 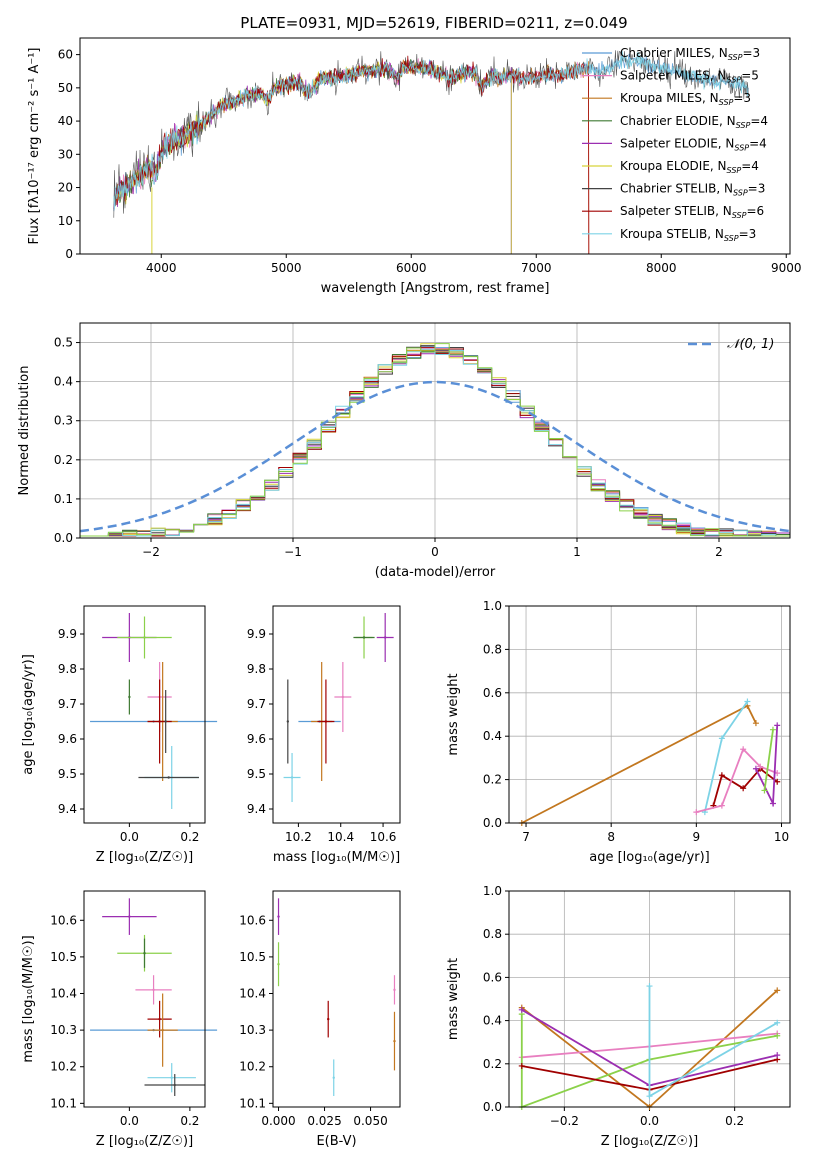 I want to click on y-tick-label: 10.1, so click(x=252, y=1103).